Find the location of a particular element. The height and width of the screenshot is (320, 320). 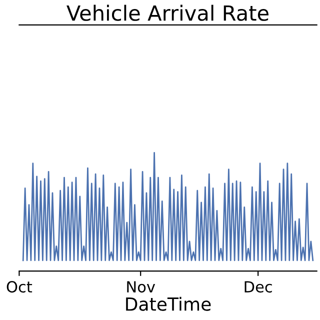

x-axis-title: DateTime is located at coordinates (168, 303).